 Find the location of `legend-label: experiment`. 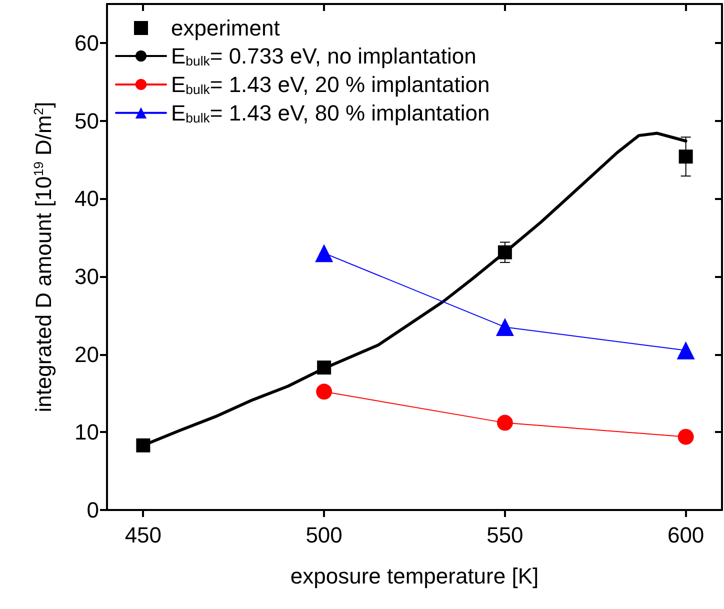

legend-label: experiment is located at coordinates (225, 28).